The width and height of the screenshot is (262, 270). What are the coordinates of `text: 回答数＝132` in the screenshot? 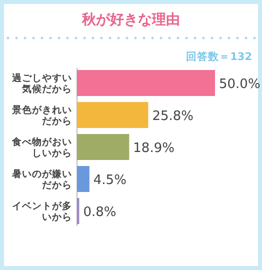 It's located at (219, 56).